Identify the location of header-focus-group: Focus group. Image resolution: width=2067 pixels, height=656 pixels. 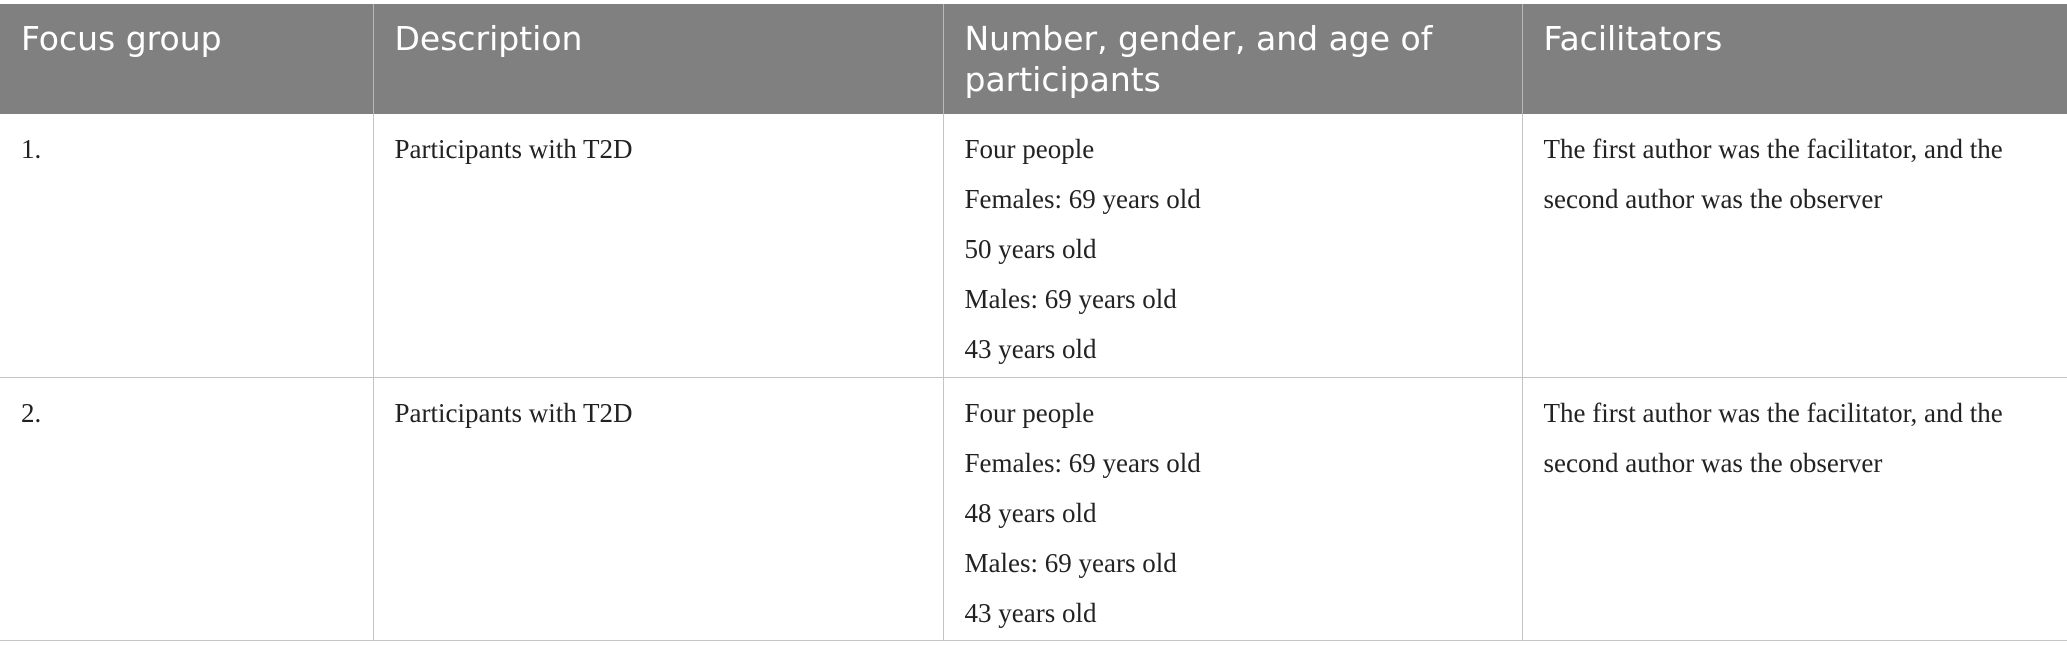
(186, 59).